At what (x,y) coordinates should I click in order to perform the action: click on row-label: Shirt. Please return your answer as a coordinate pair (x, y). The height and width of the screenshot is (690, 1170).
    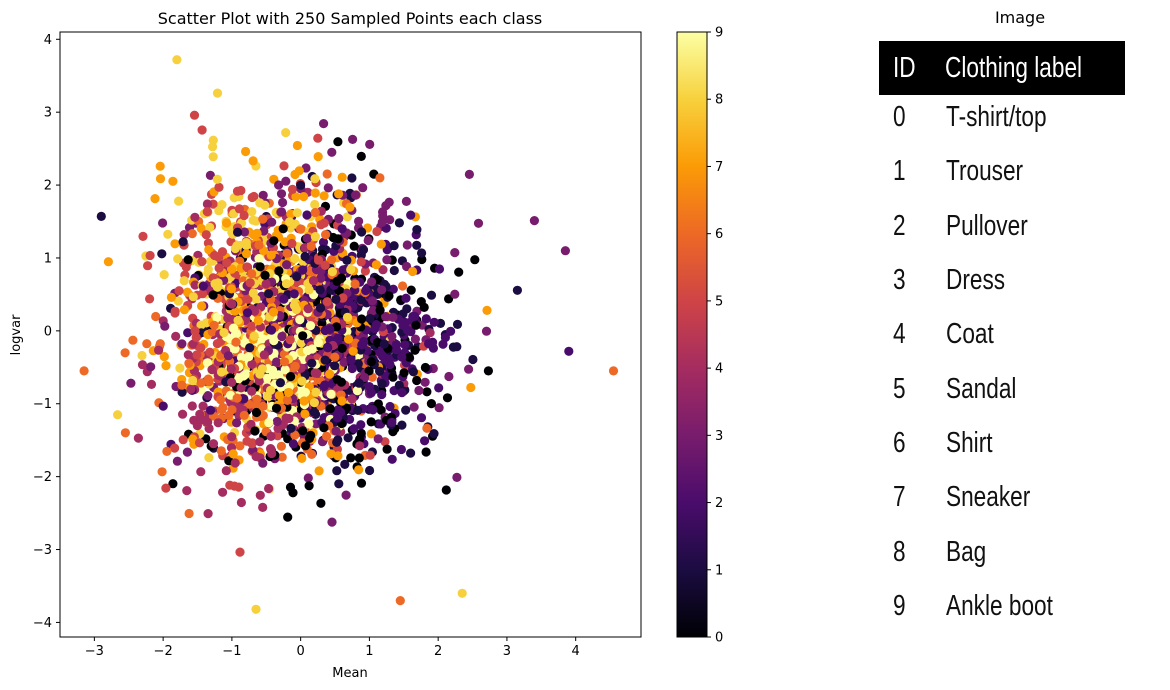
    Looking at the image, I should click on (969, 443).